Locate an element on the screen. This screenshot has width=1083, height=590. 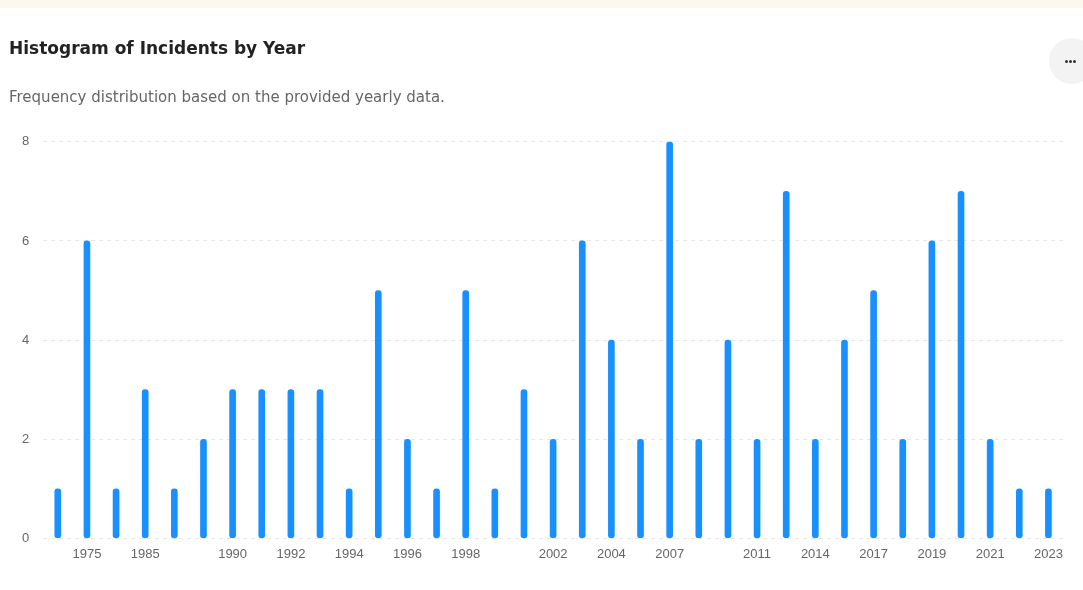
y-tick-label: 2 is located at coordinates (26, 438).